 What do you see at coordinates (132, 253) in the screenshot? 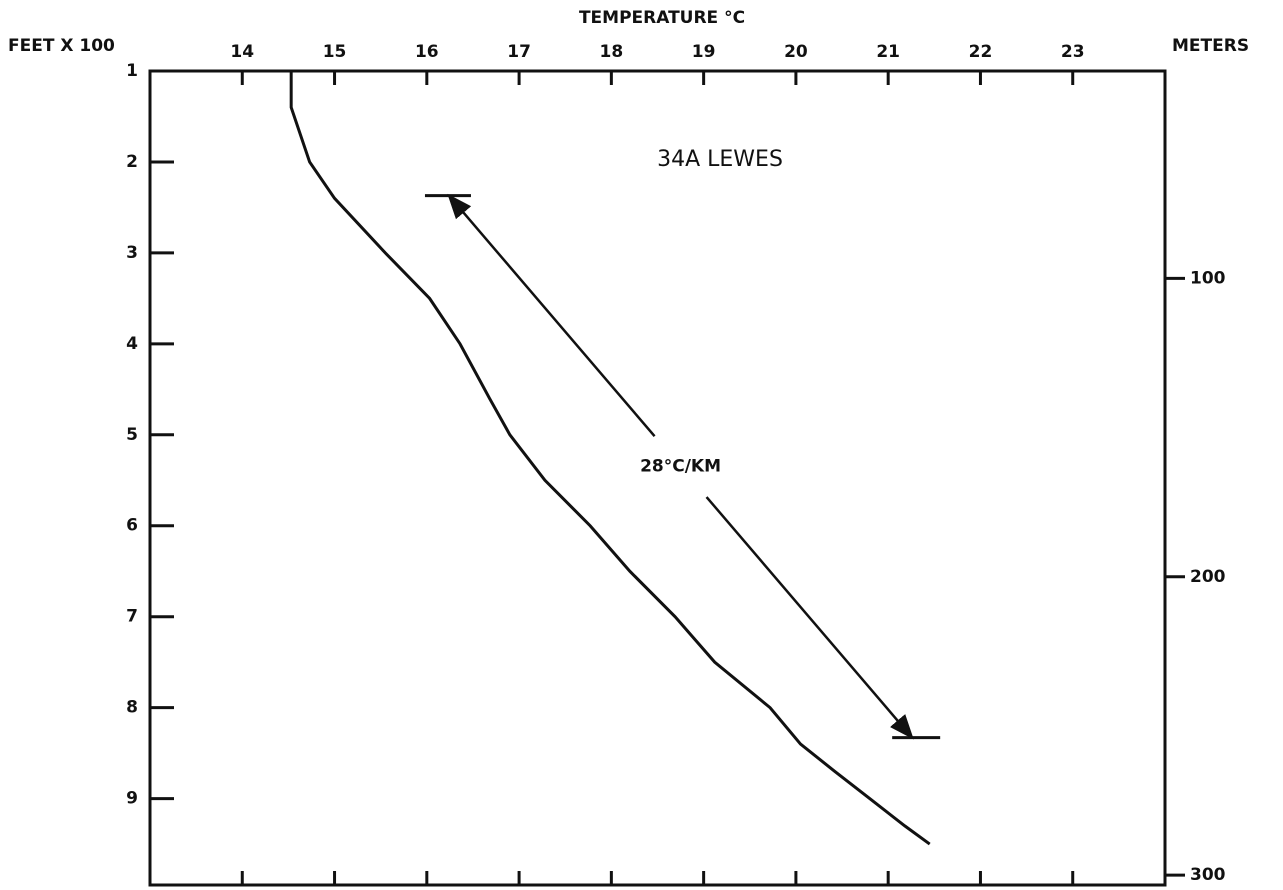
I see `y-tick-label: 3` at bounding box center [132, 253].